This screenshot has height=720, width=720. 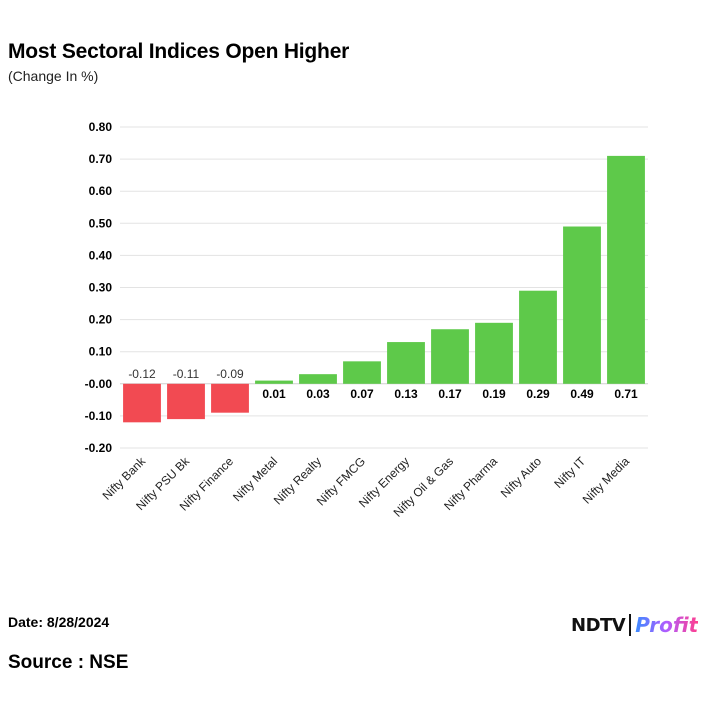 I want to click on y-tick-label: 0.50, so click(x=101, y=223).